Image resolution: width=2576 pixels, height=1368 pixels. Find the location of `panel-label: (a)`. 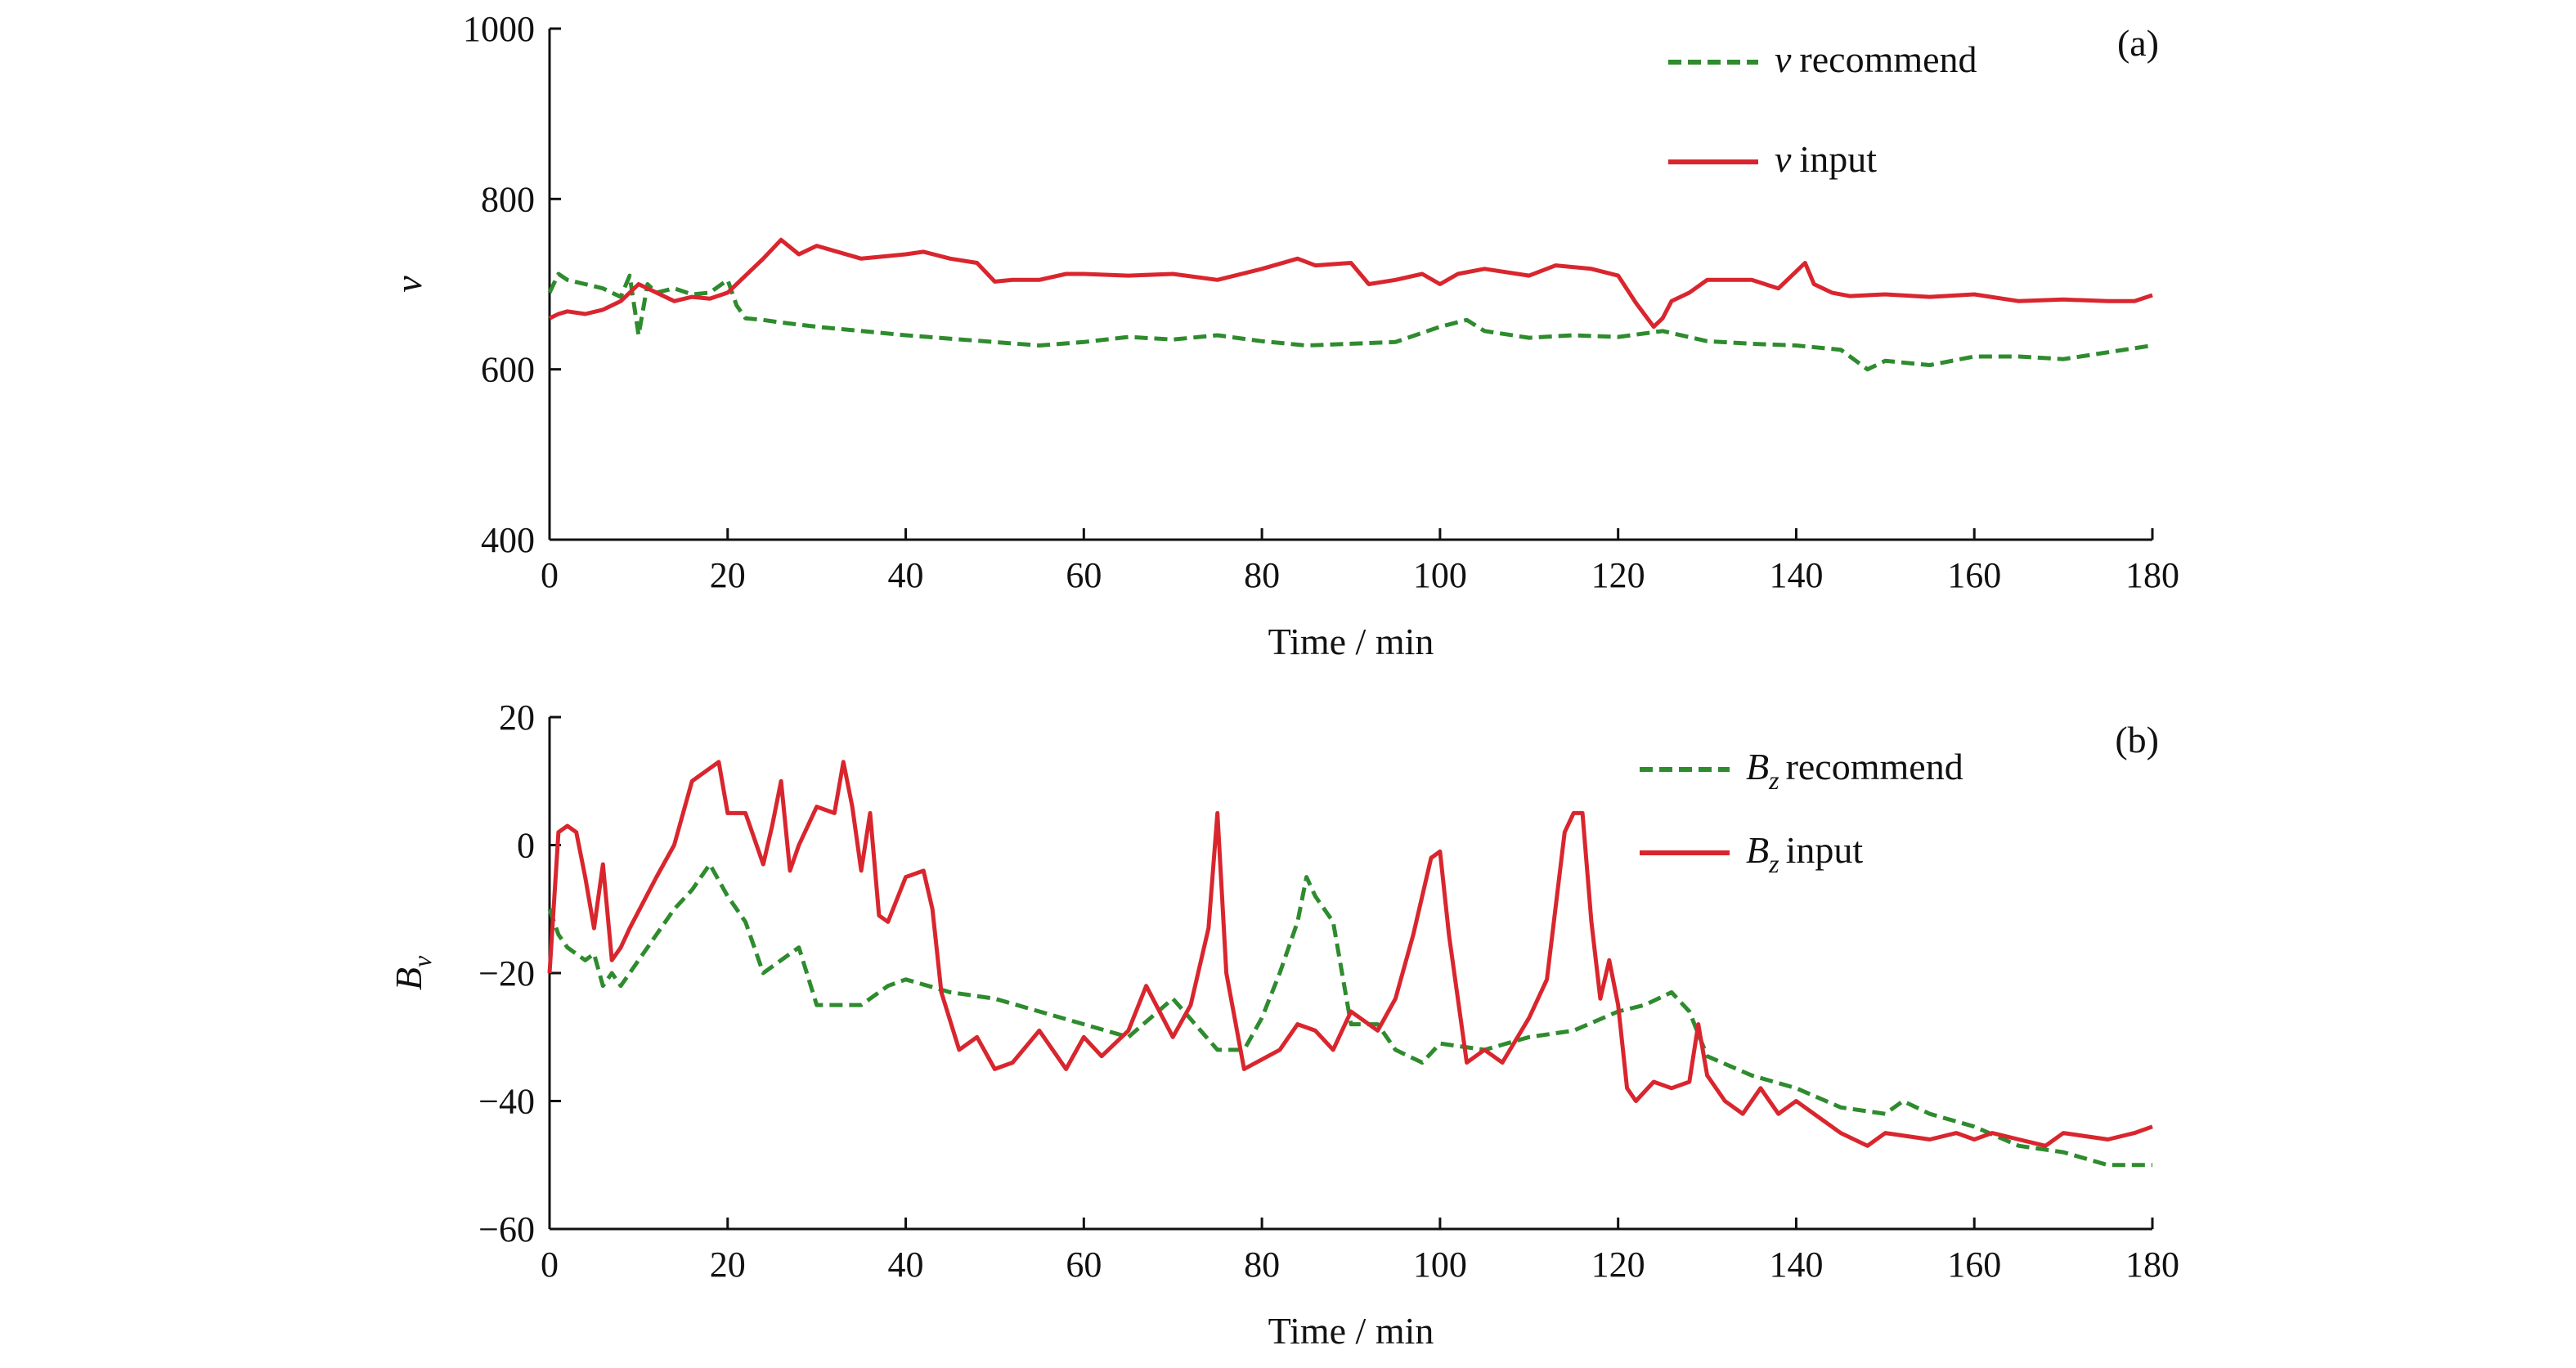

panel-label: (a) is located at coordinates (2138, 43).